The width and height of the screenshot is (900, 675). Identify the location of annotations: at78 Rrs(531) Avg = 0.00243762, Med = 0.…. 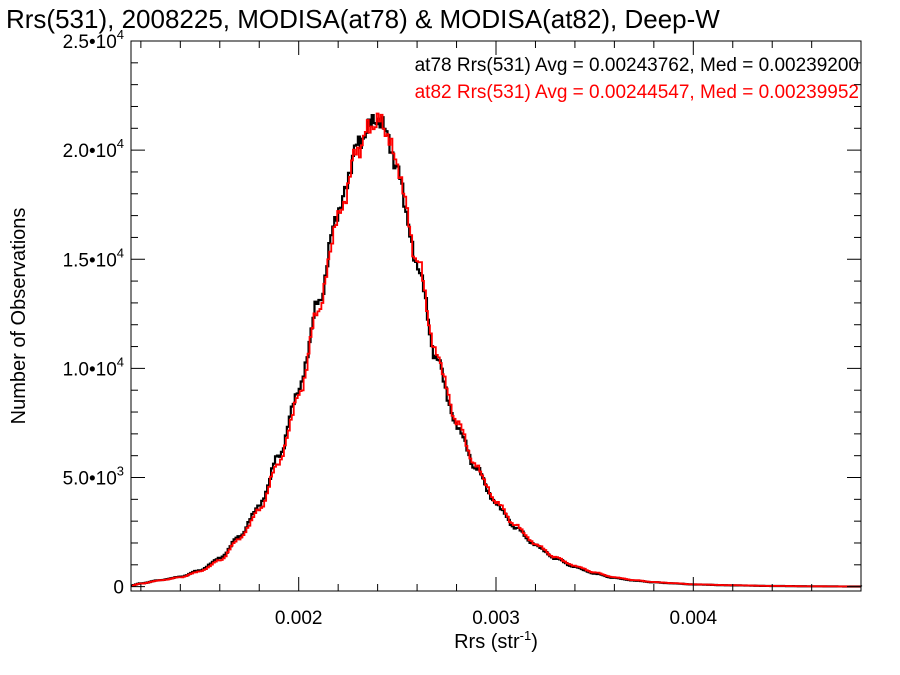
(637, 79).